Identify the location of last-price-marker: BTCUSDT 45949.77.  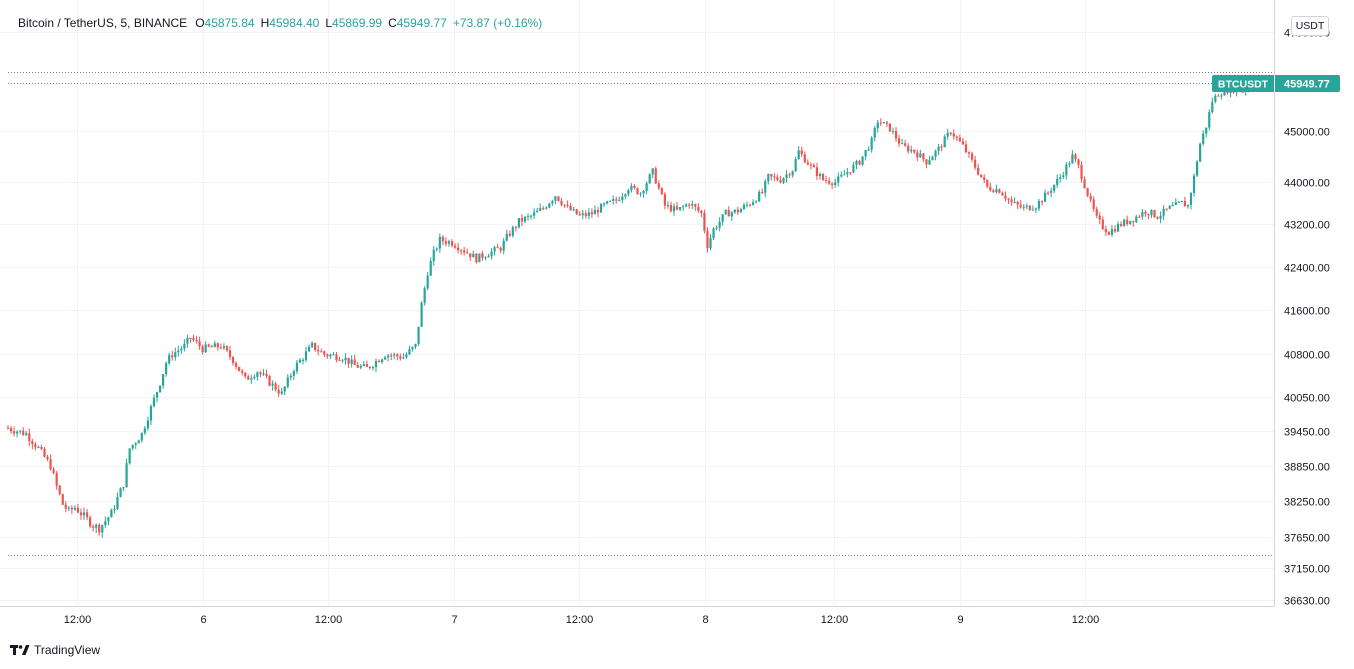
(674, 83).